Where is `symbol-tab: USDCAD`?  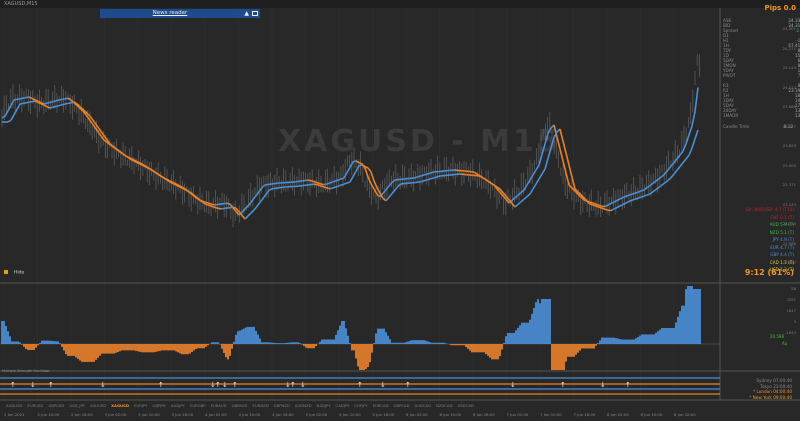
symbol-tab: USDCAD is located at coordinates (465, 405).